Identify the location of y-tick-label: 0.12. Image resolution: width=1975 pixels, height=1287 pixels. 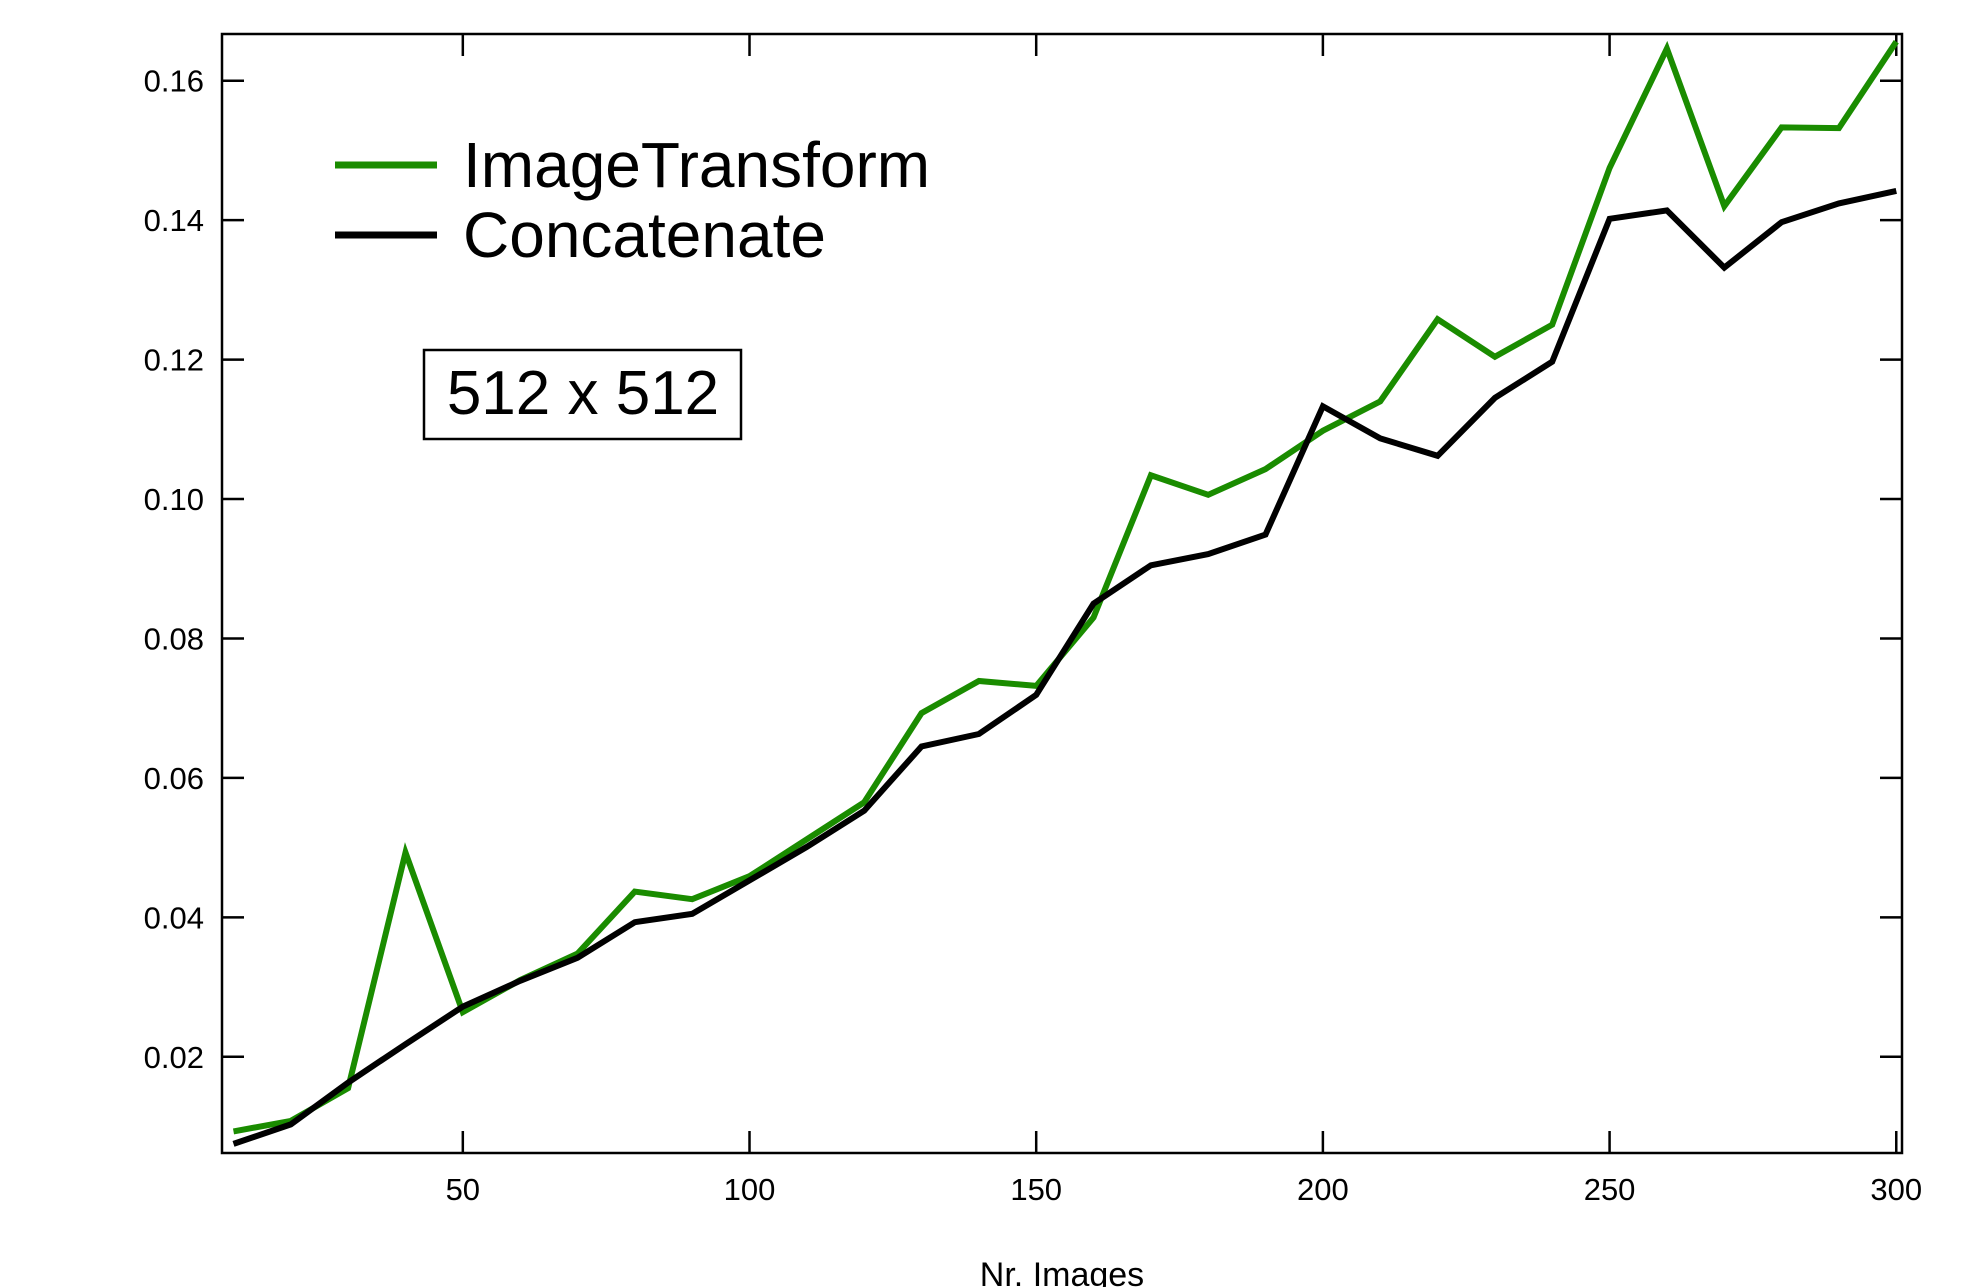
(174, 360).